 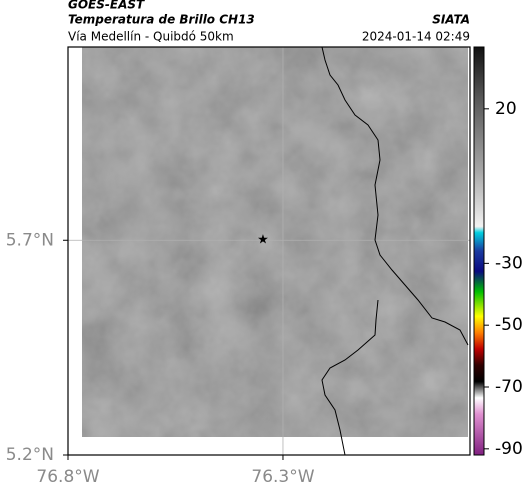 I want to click on lat-tick-label: 5.2°N, so click(x=30, y=455).